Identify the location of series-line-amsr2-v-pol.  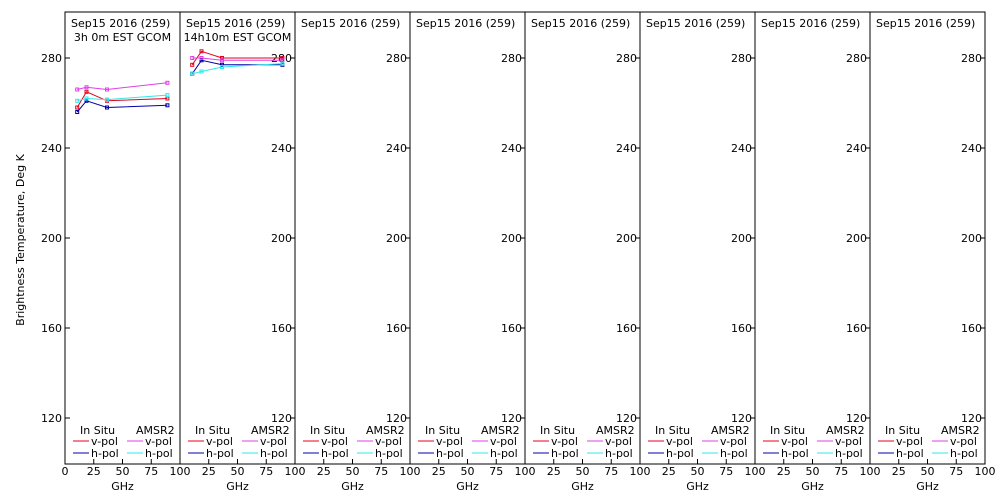
(237, 59).